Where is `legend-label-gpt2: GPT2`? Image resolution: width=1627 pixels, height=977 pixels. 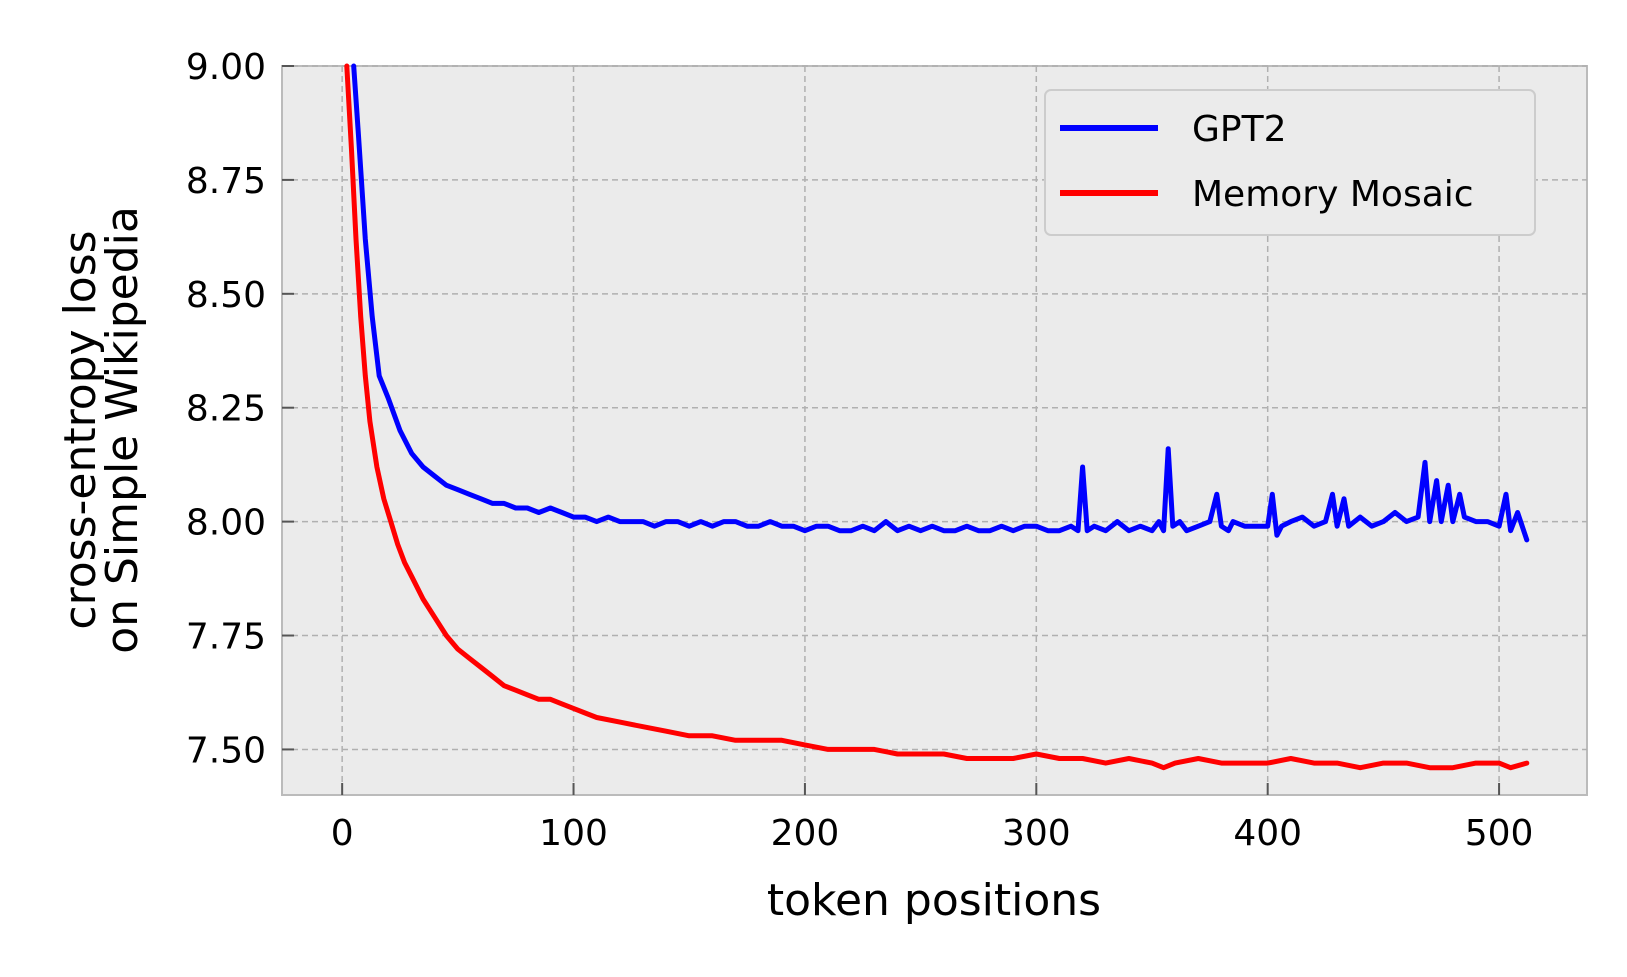 legend-label-gpt2: GPT2 is located at coordinates (1239, 129).